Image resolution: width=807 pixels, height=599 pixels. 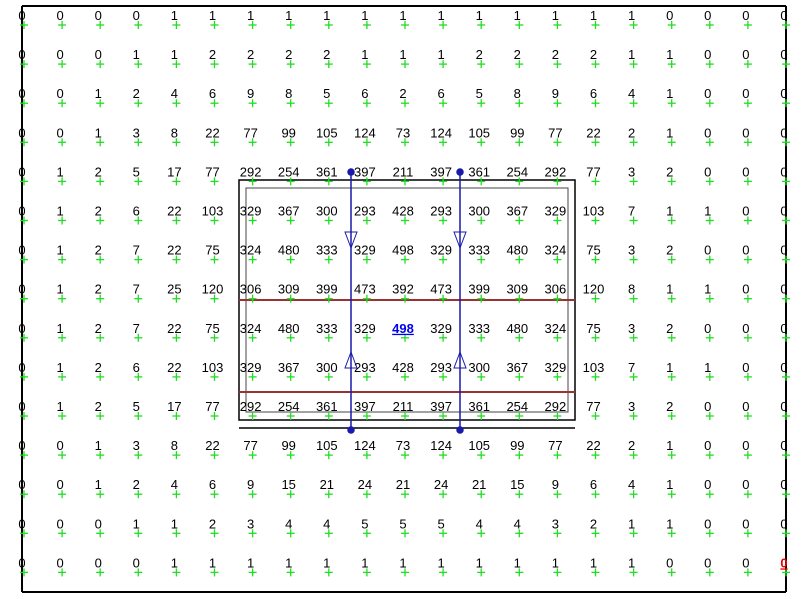 I want to click on cell-value: 367, so click(x=517, y=211).